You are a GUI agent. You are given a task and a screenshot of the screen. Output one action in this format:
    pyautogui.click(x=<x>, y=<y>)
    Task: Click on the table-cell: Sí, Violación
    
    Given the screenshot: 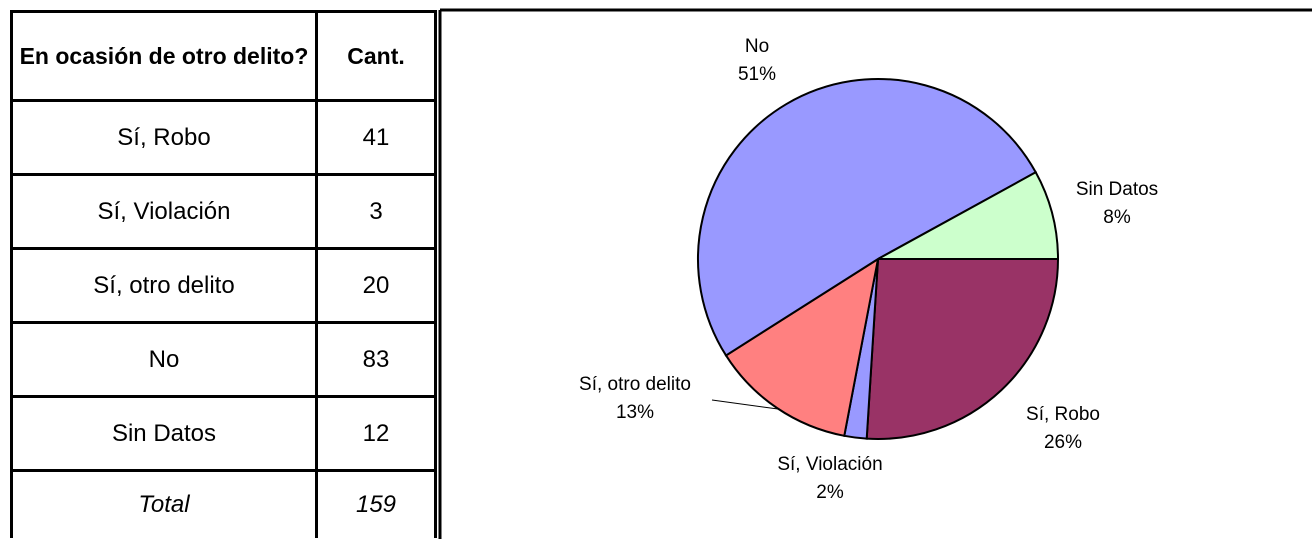 What is the action you would take?
    pyautogui.click(x=164, y=211)
    